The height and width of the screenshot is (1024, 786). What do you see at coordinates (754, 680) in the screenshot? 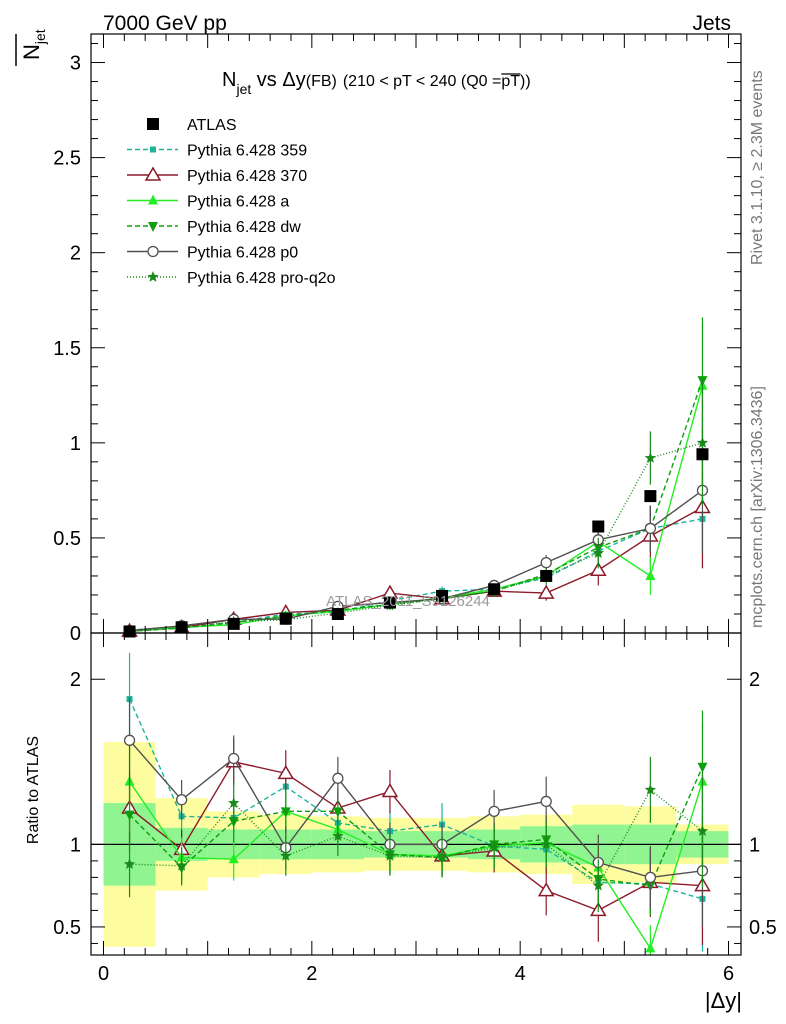
I see `ratio-y-tick-label-right: 2` at bounding box center [754, 680].